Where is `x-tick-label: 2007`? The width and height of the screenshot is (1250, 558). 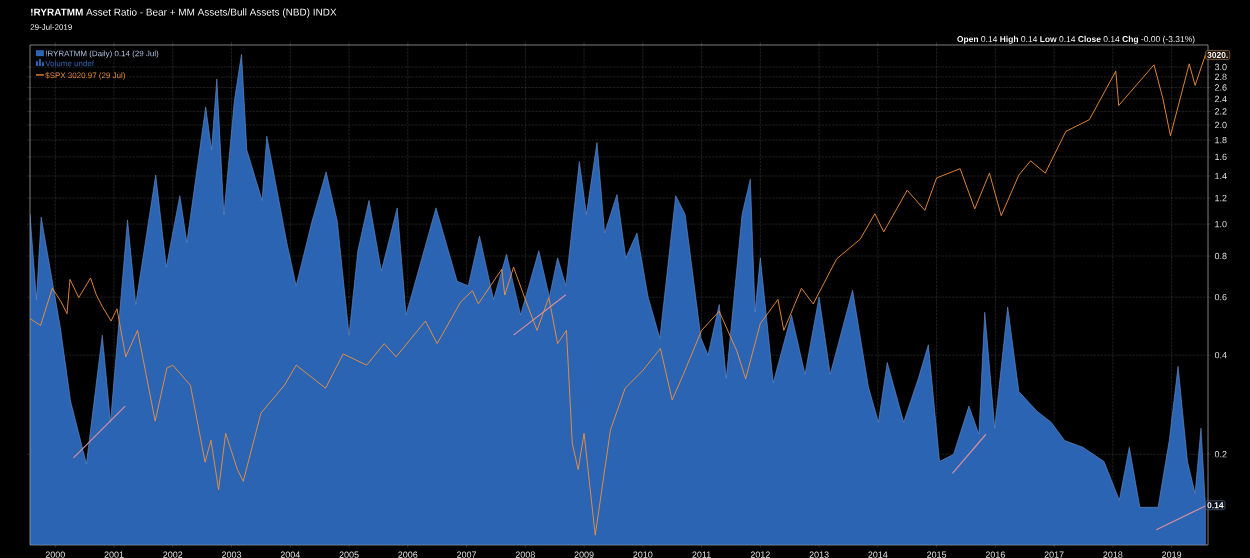 x-tick-label: 2007 is located at coordinates (467, 554).